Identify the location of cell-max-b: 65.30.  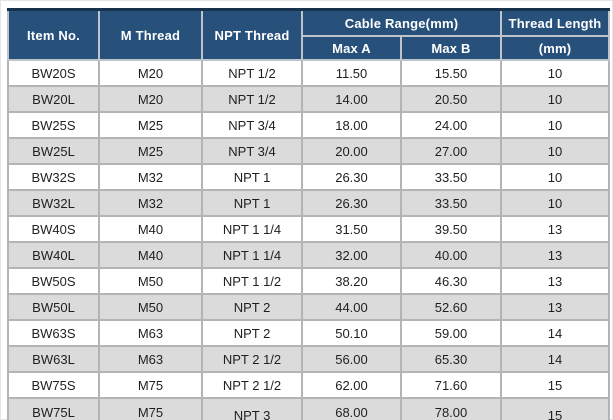
(451, 359).